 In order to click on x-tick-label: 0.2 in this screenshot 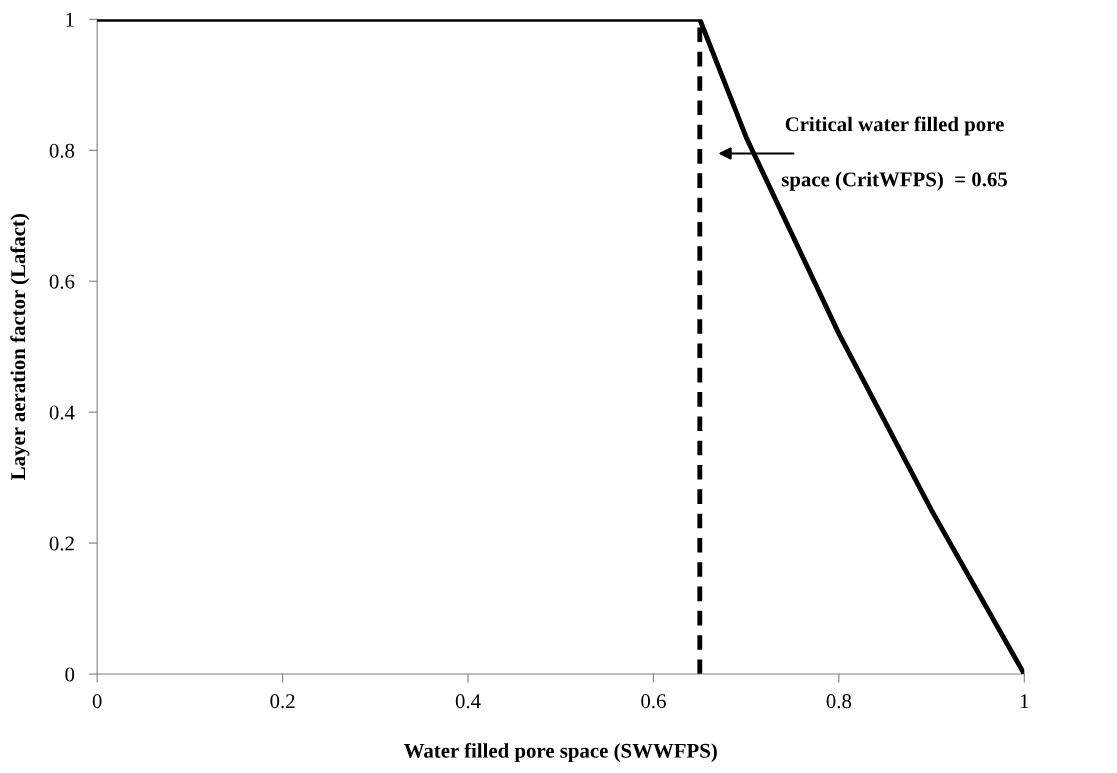, I will do `click(282, 701)`.